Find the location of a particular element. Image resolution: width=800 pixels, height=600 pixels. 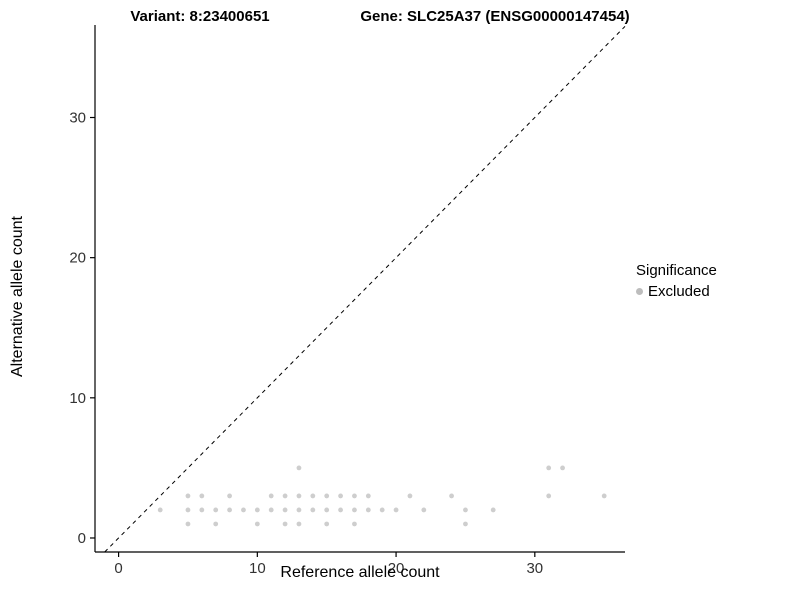

x-tick-label: 20 is located at coordinates (396, 568).